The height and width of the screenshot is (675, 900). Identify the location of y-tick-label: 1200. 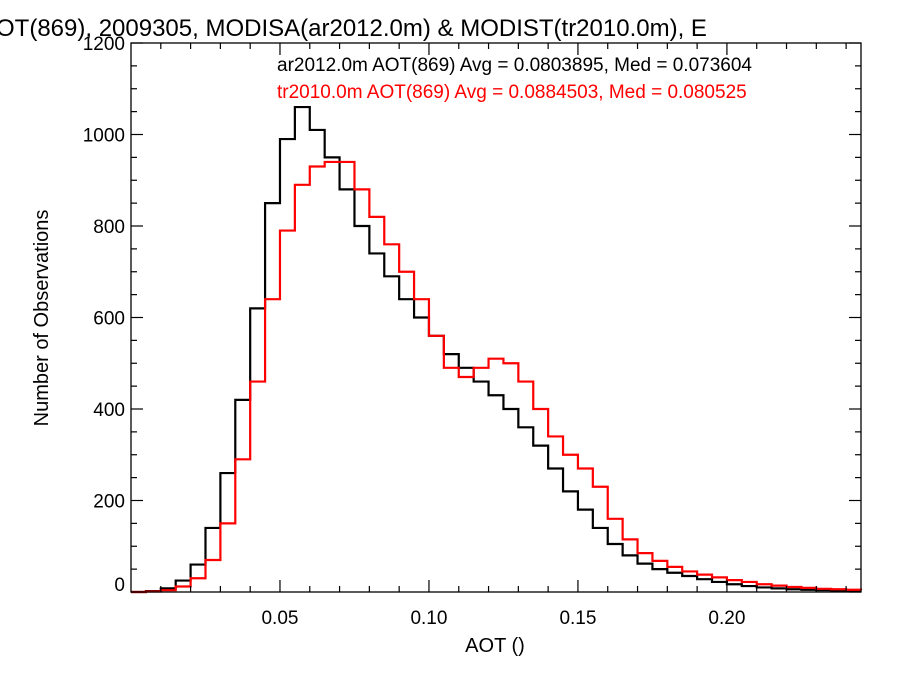
(104, 44).